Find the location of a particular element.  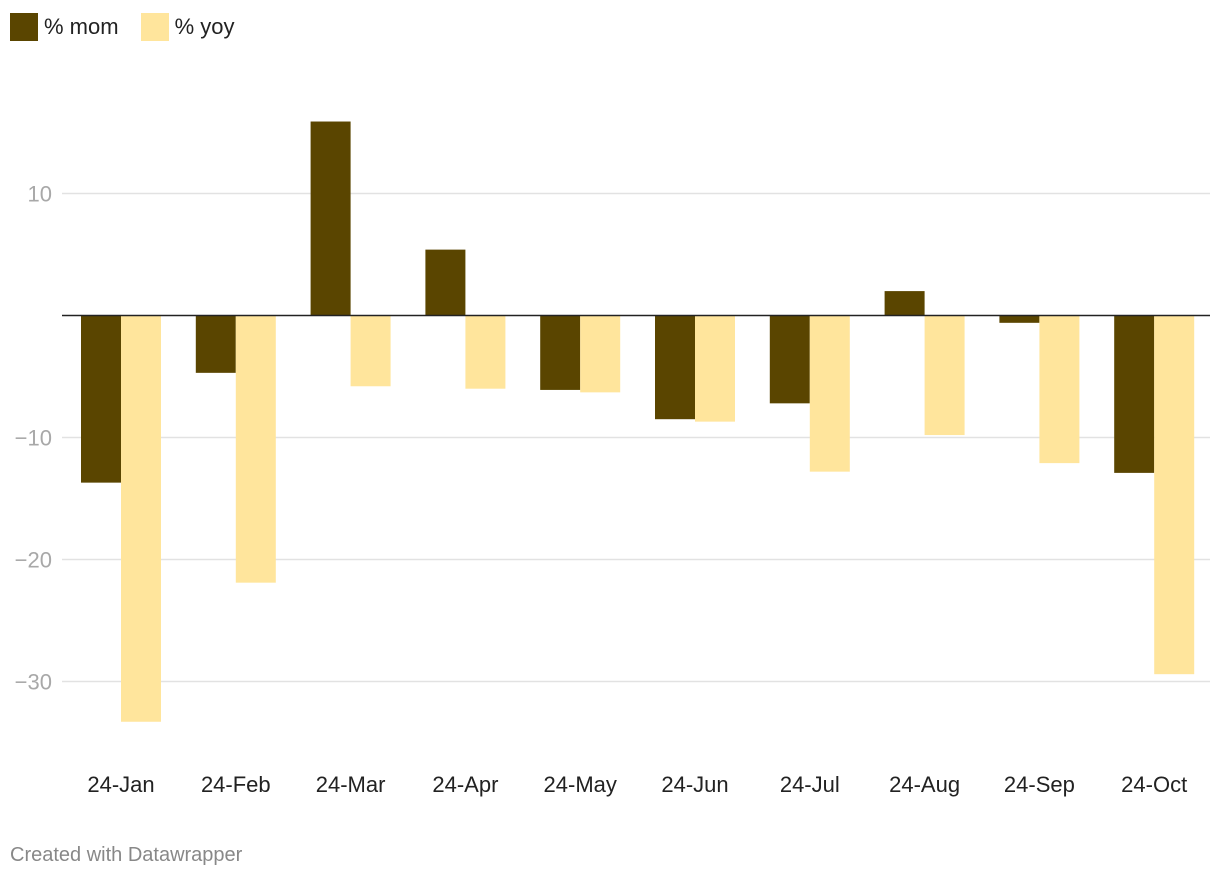

x-tick-label: 24-May is located at coordinates (580, 784).